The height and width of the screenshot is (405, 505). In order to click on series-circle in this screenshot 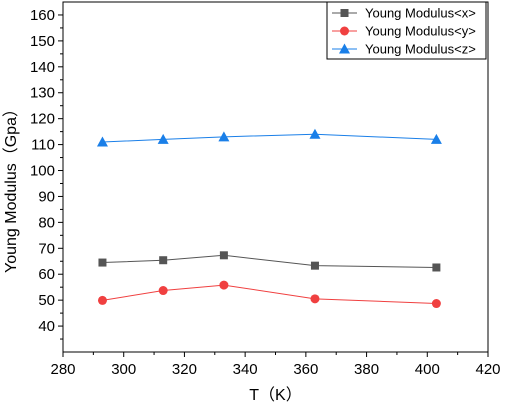, I will do `click(269, 294)`.